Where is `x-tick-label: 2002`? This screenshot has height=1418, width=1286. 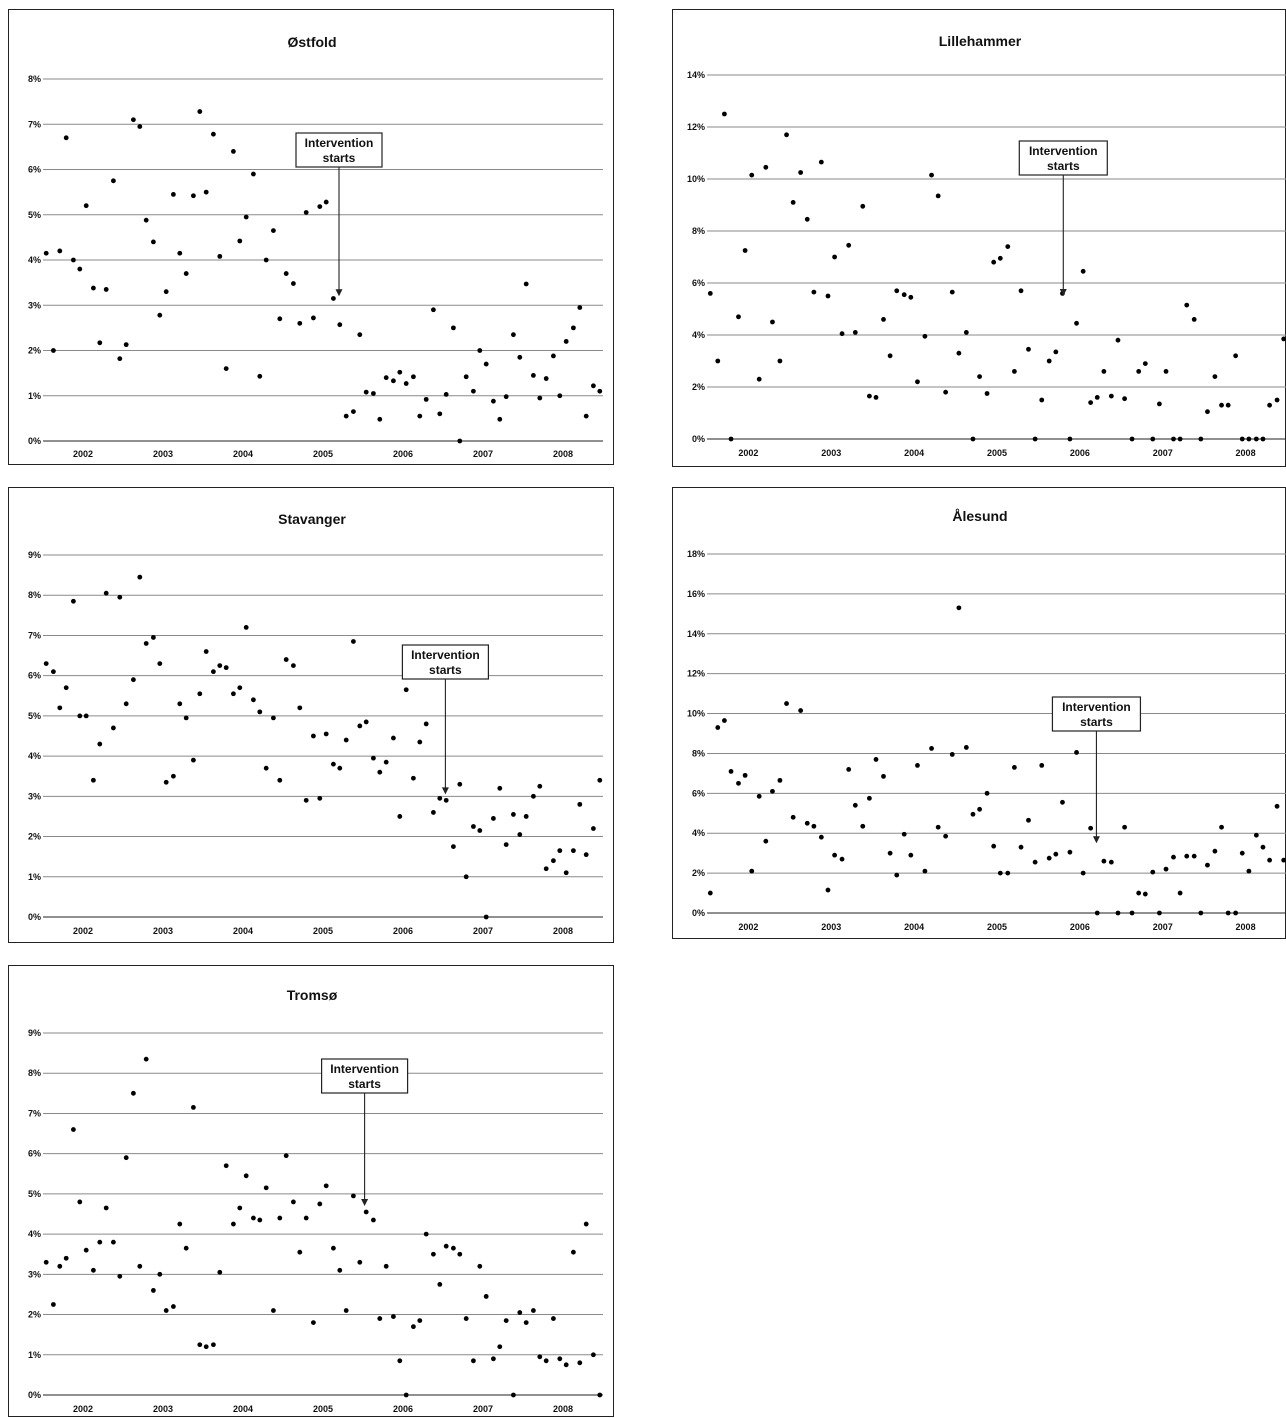
x-tick-label: 2002 is located at coordinates (748, 927).